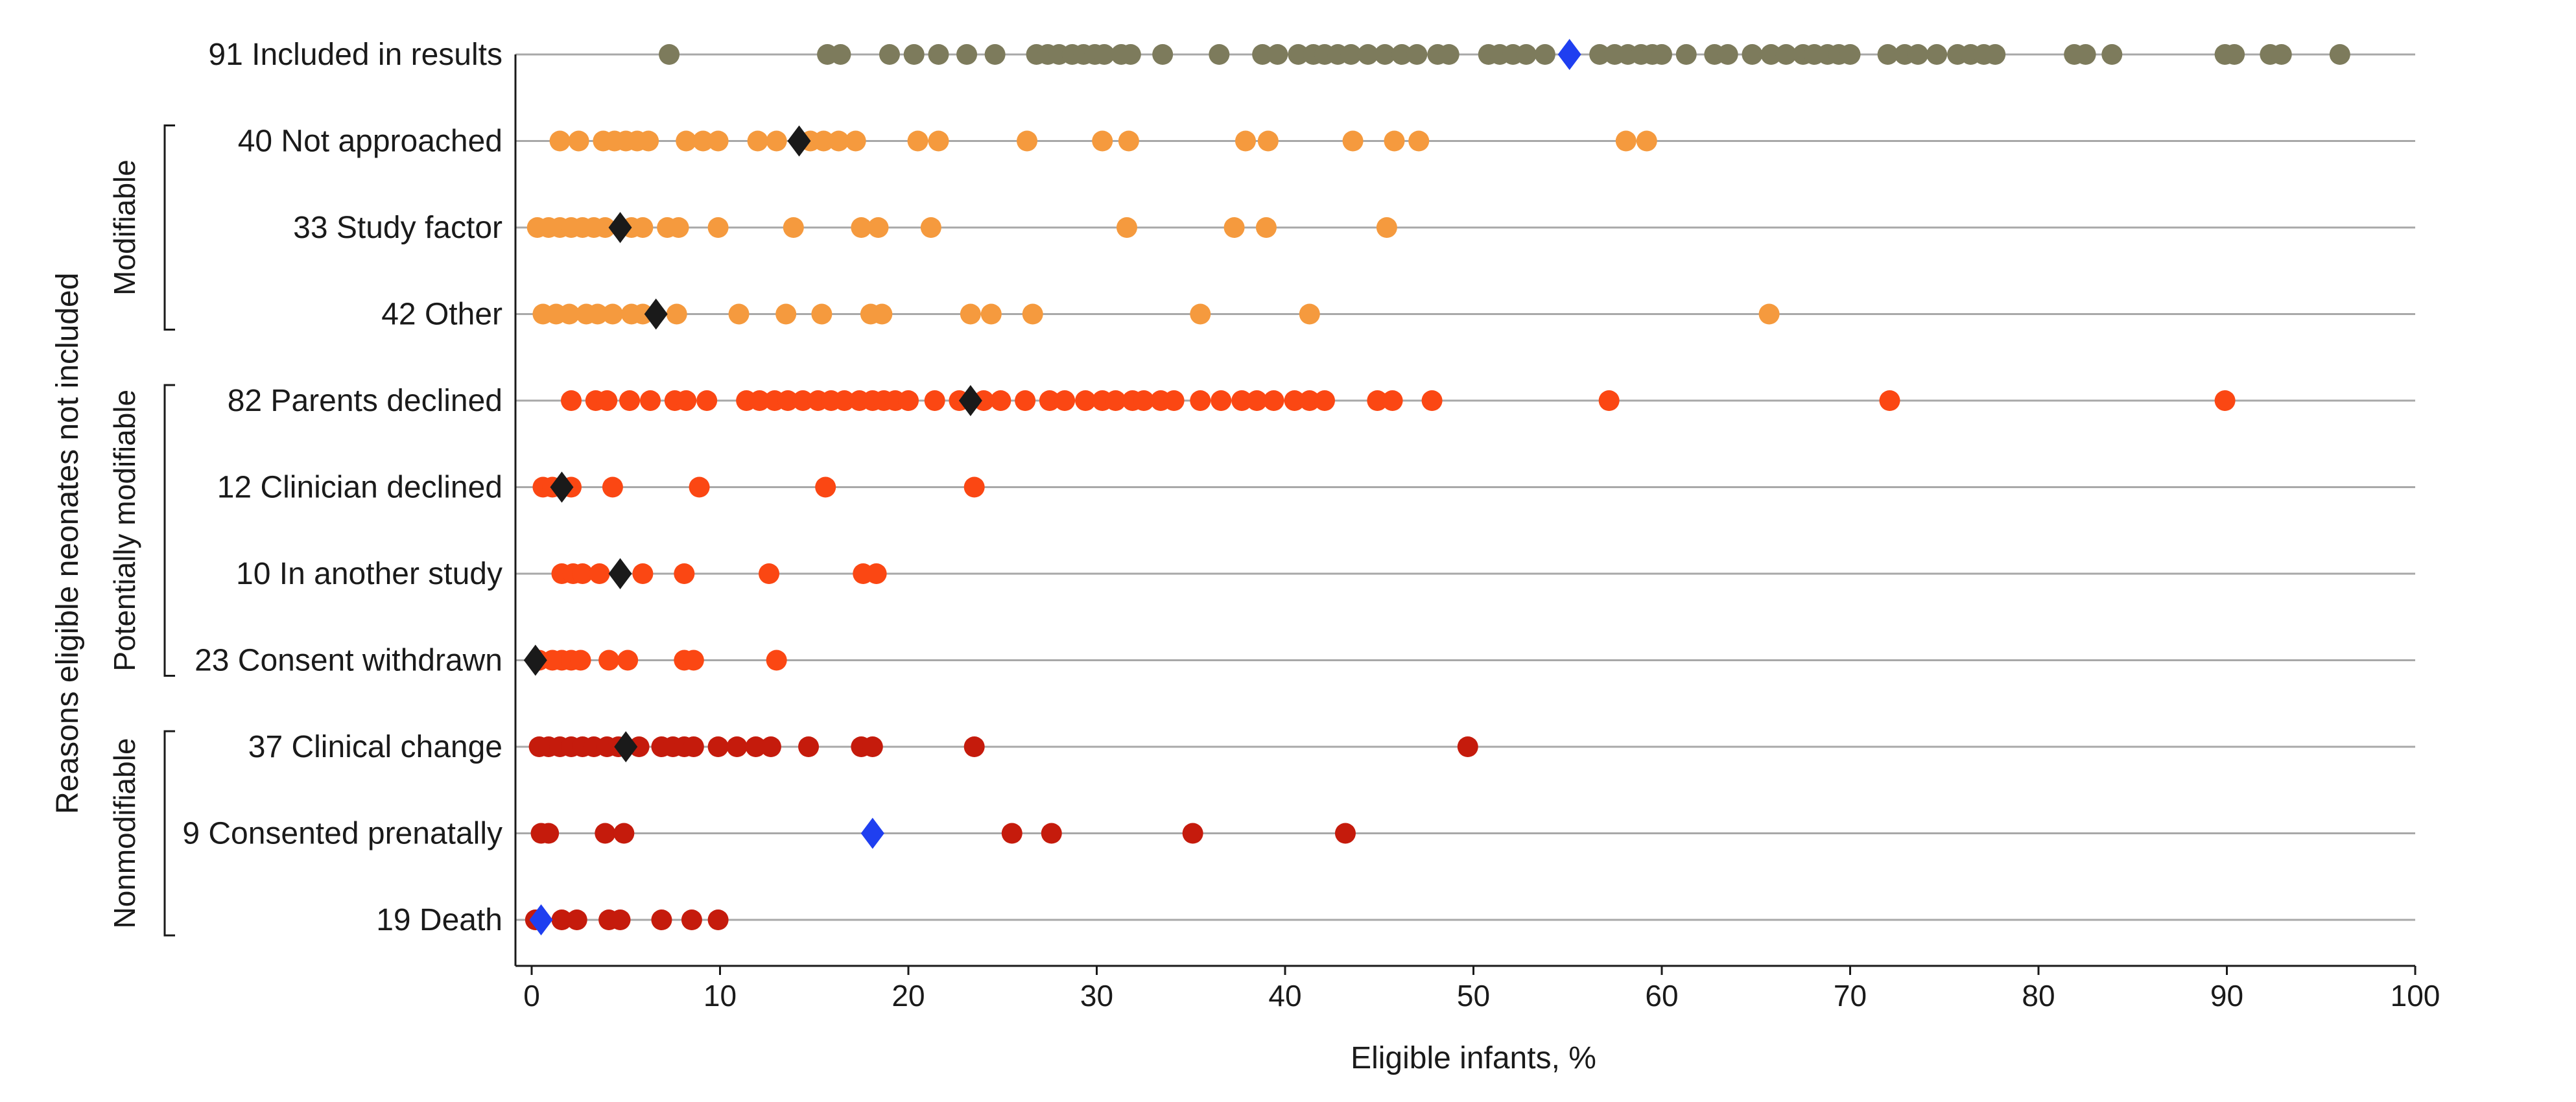 Image resolution: width=2576 pixels, height=1102 pixels. I want to click on x-tick-label: 50, so click(1474, 996).